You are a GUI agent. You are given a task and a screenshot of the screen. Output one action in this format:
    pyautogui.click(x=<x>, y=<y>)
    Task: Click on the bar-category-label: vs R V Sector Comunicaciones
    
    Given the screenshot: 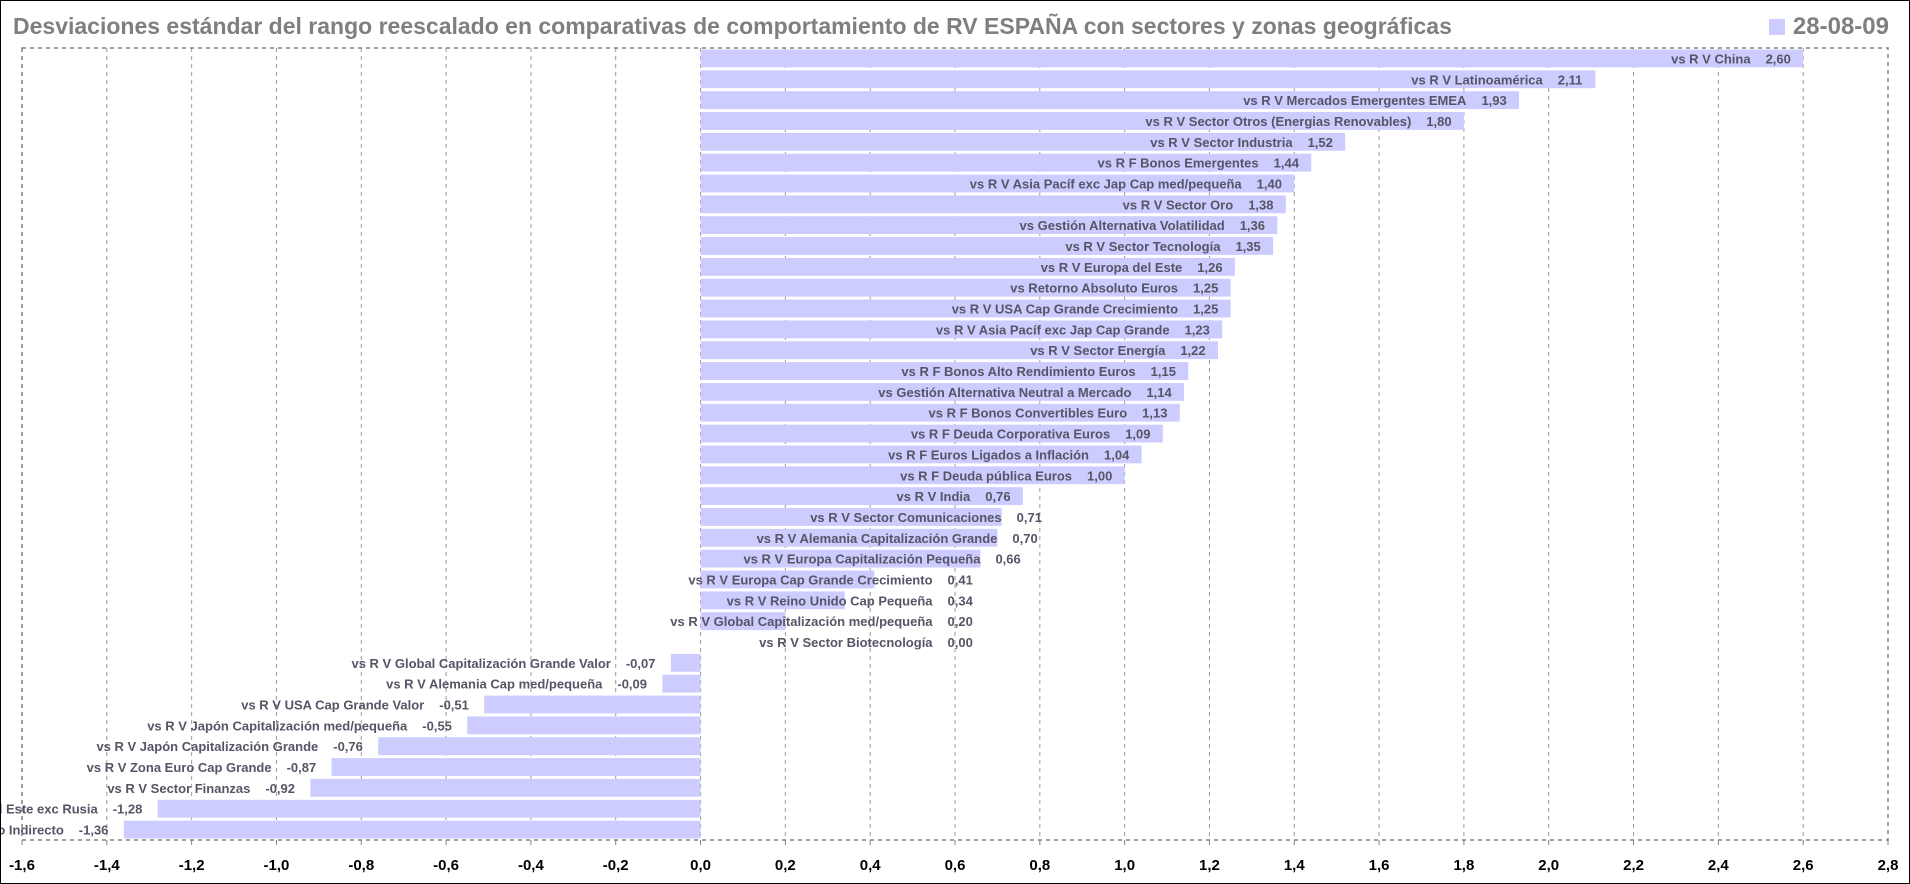 What is the action you would take?
    pyautogui.click(x=905, y=517)
    